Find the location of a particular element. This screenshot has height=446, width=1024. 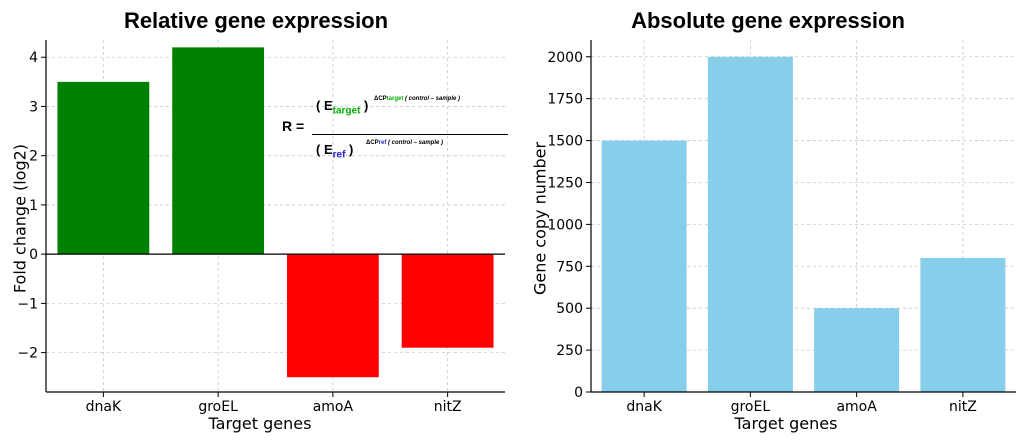

formula-numerator: ( Etarget ) is located at coordinates (342, 107).